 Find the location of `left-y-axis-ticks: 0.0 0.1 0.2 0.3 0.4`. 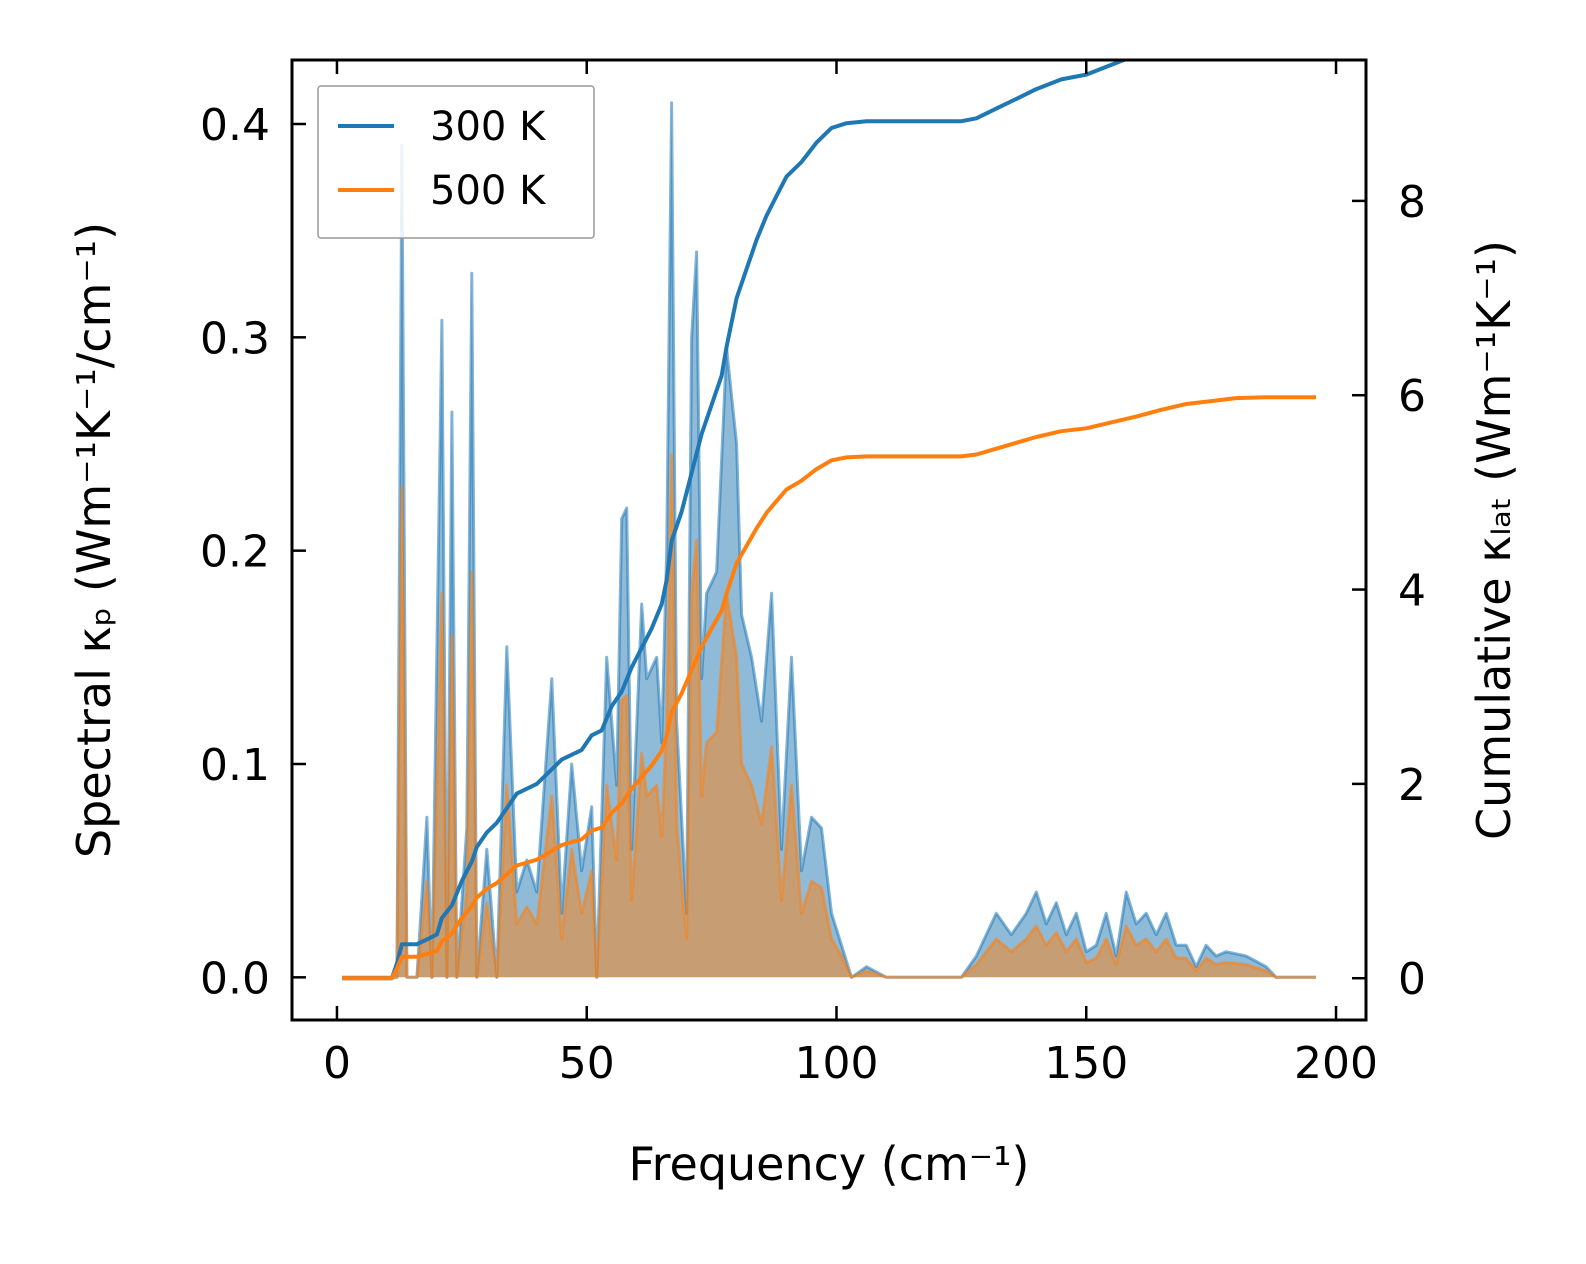

left-y-axis-ticks: 0.0 0.1 0.2 0.3 0.4 is located at coordinates (253, 552).